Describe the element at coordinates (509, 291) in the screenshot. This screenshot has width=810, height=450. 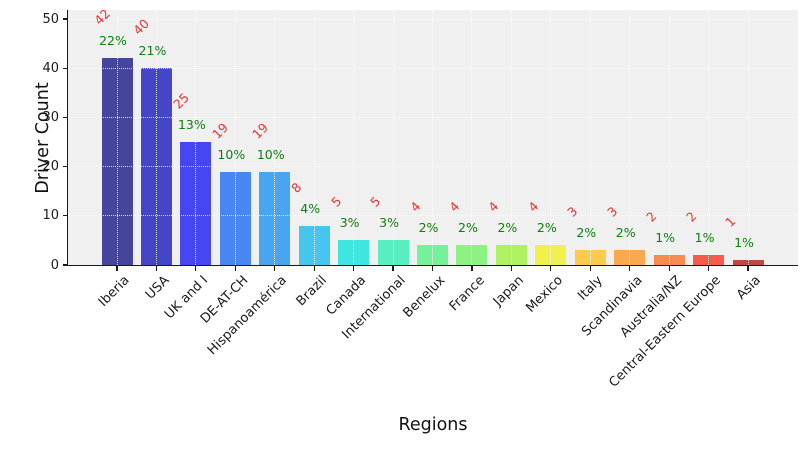
I see `x-tick-label: Japan` at that location.